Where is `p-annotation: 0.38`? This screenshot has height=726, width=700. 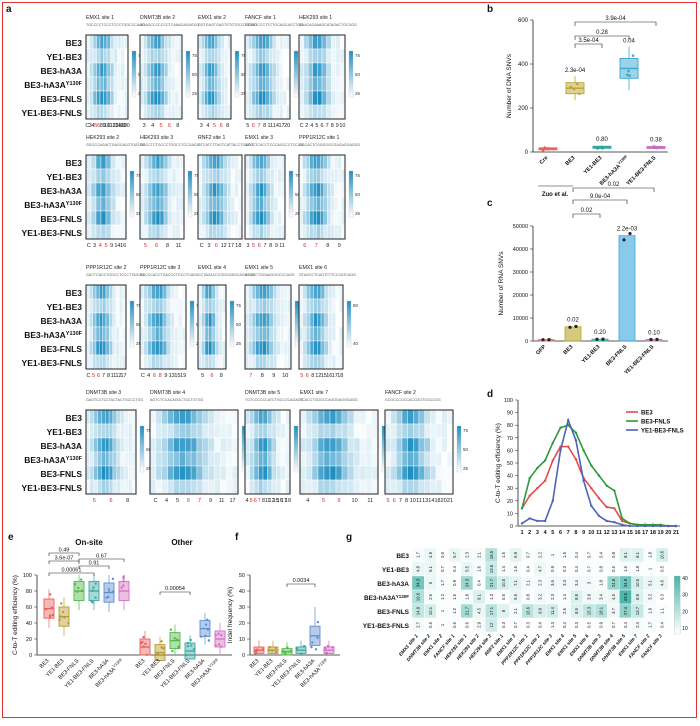 p-annotation: 0.38 is located at coordinates (656, 141).